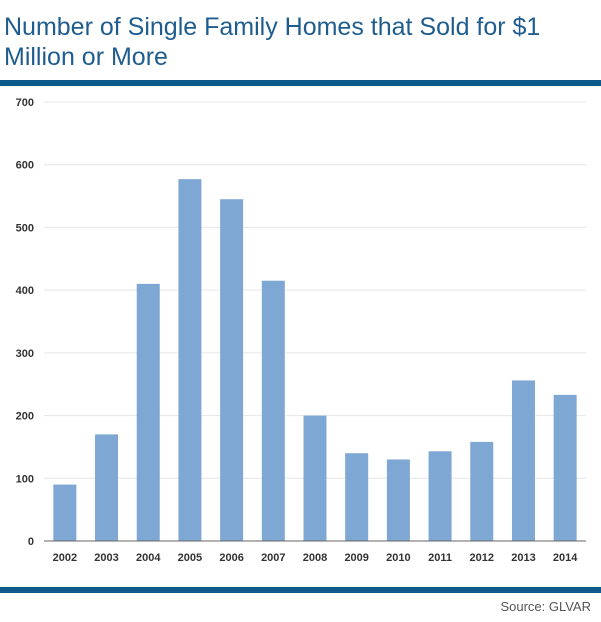 The image size is (601, 622). Describe the element at coordinates (25, 417) in the screenshot. I see `y-tick-label: 200` at that location.